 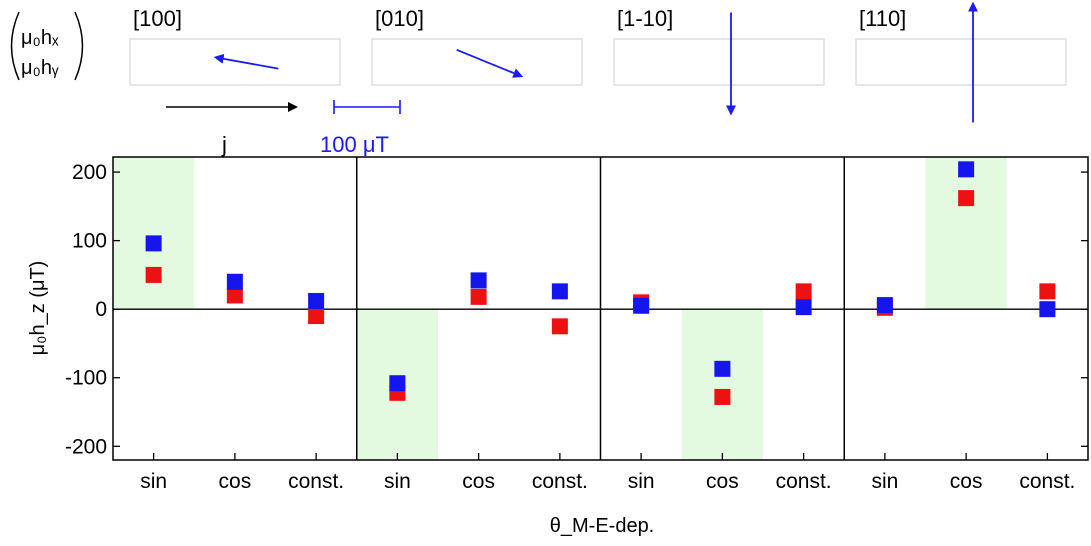 I want to click on y-tick-label: 0, so click(x=101, y=309).